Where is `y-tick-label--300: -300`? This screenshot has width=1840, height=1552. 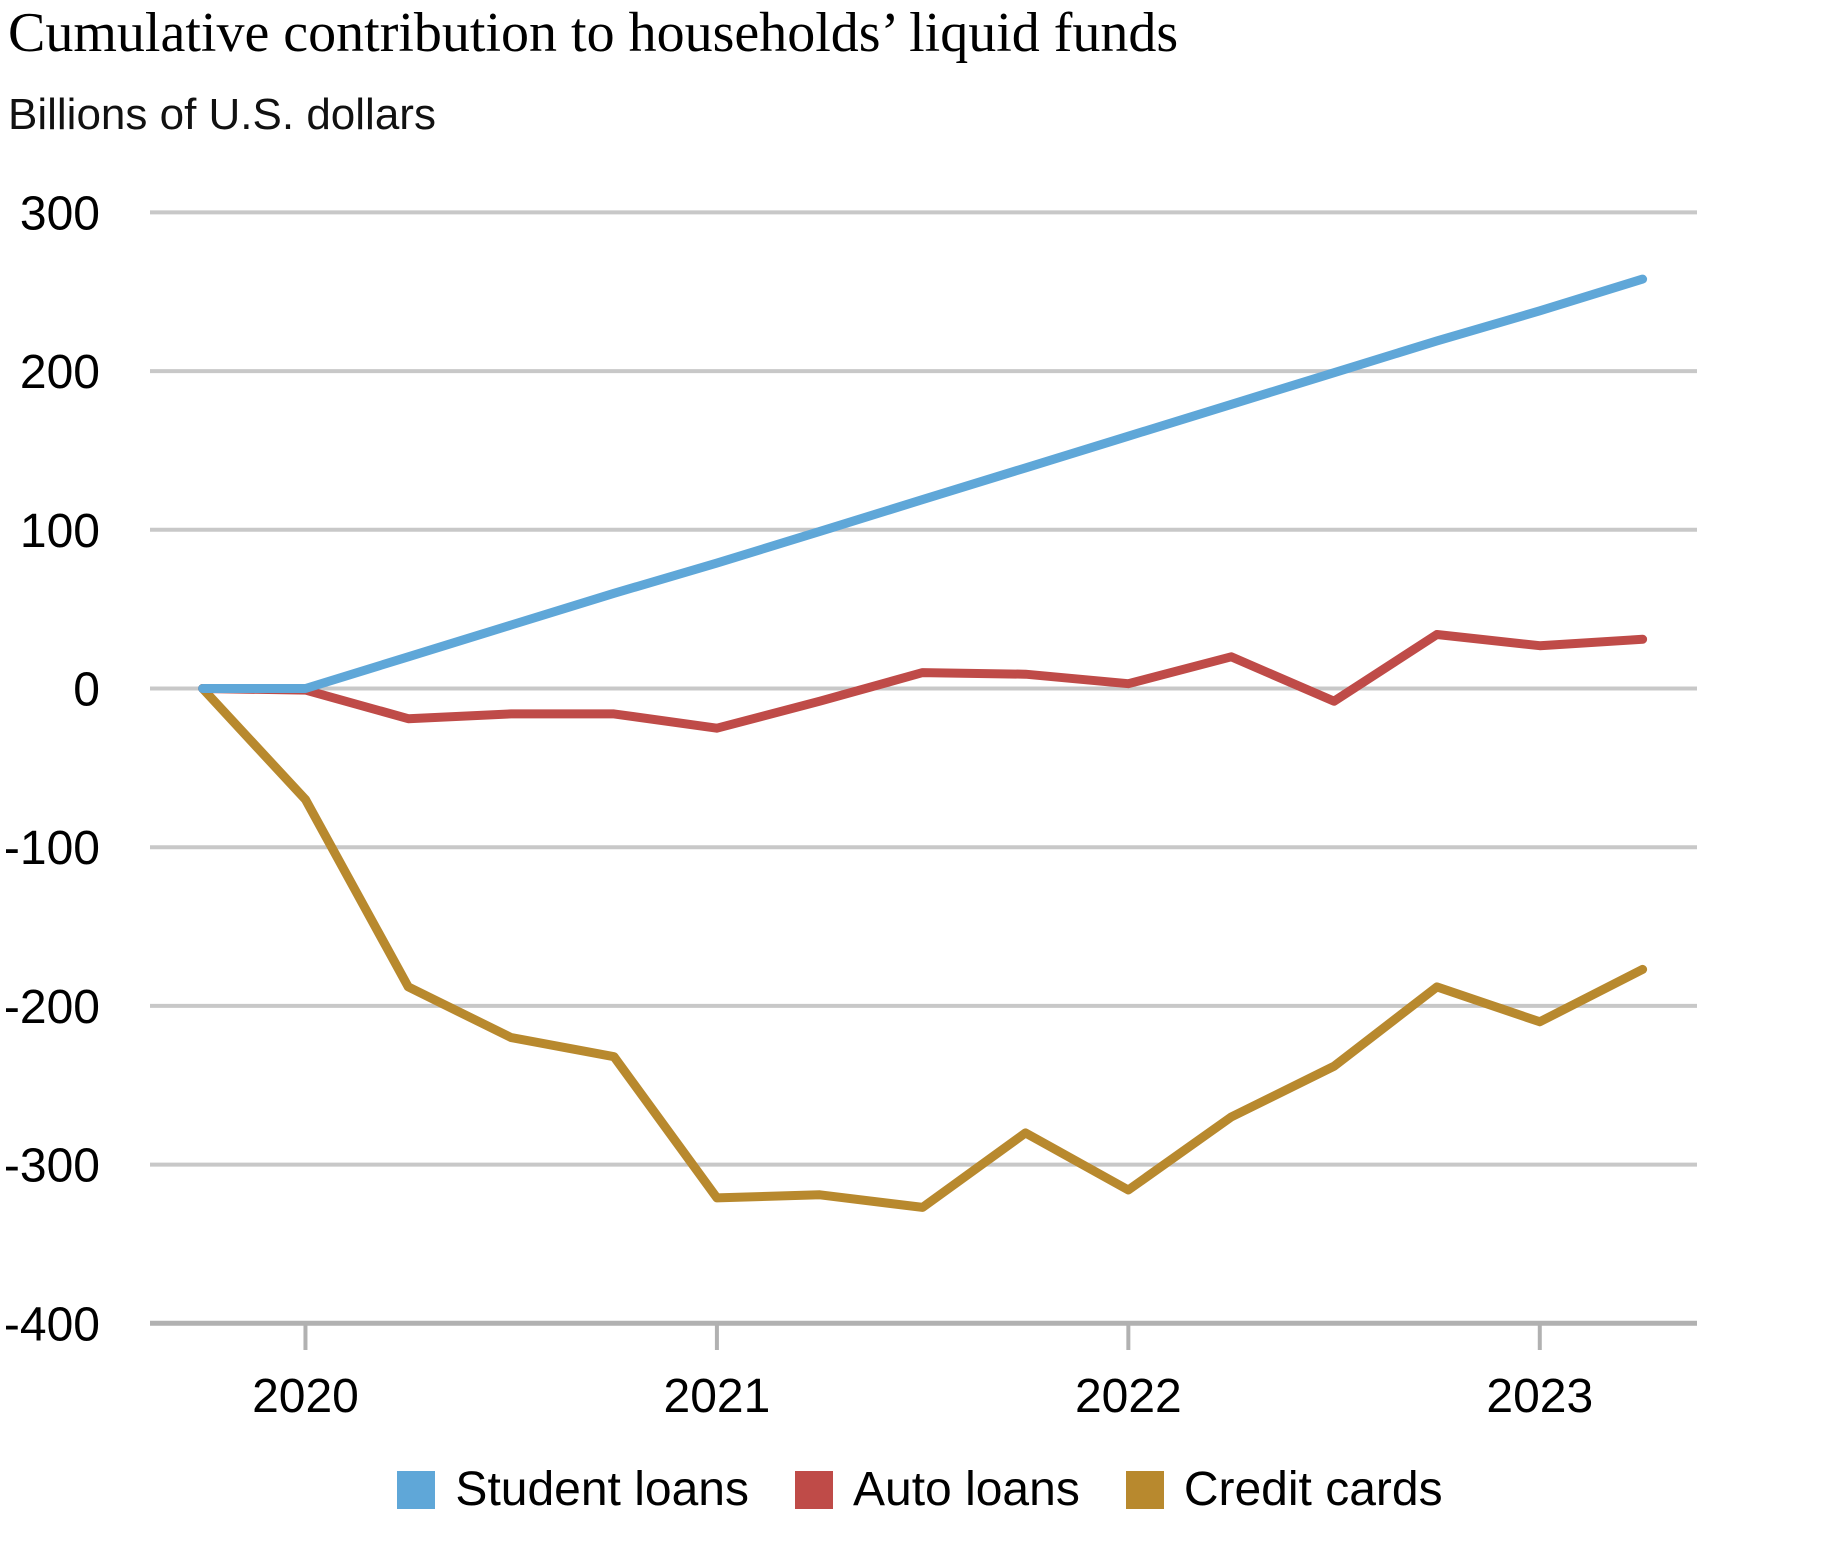
y-tick-label--300: -300 is located at coordinates (52, 1166).